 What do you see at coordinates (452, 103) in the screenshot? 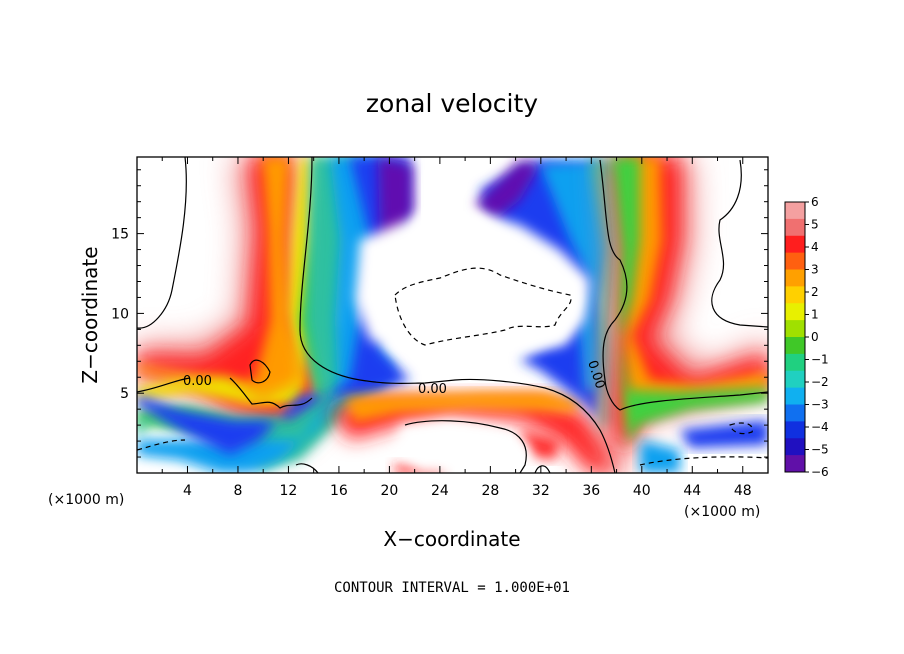
I see `chart-title: zonal velocity` at bounding box center [452, 103].